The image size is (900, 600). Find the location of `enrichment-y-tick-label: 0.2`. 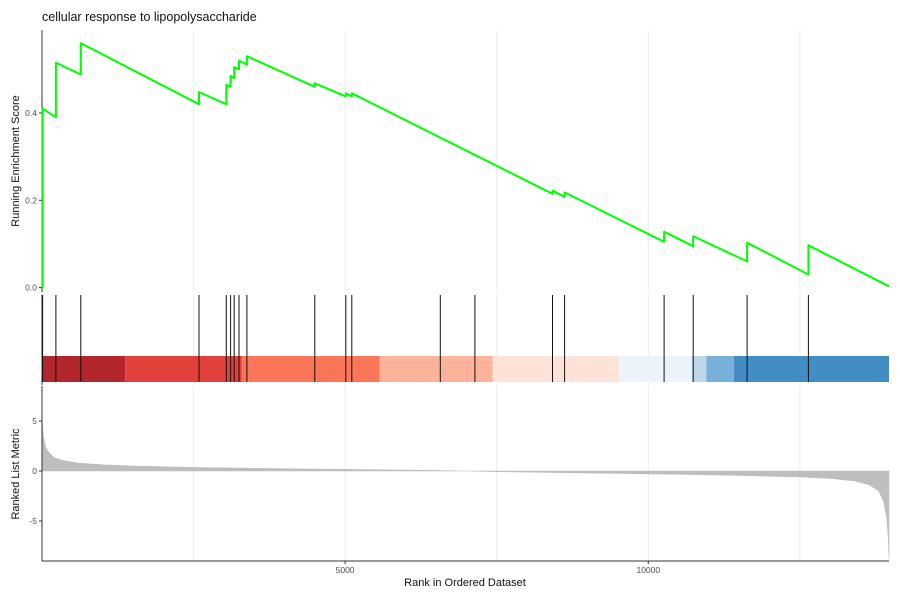

enrichment-y-tick-label: 0.2 is located at coordinates (31, 200).